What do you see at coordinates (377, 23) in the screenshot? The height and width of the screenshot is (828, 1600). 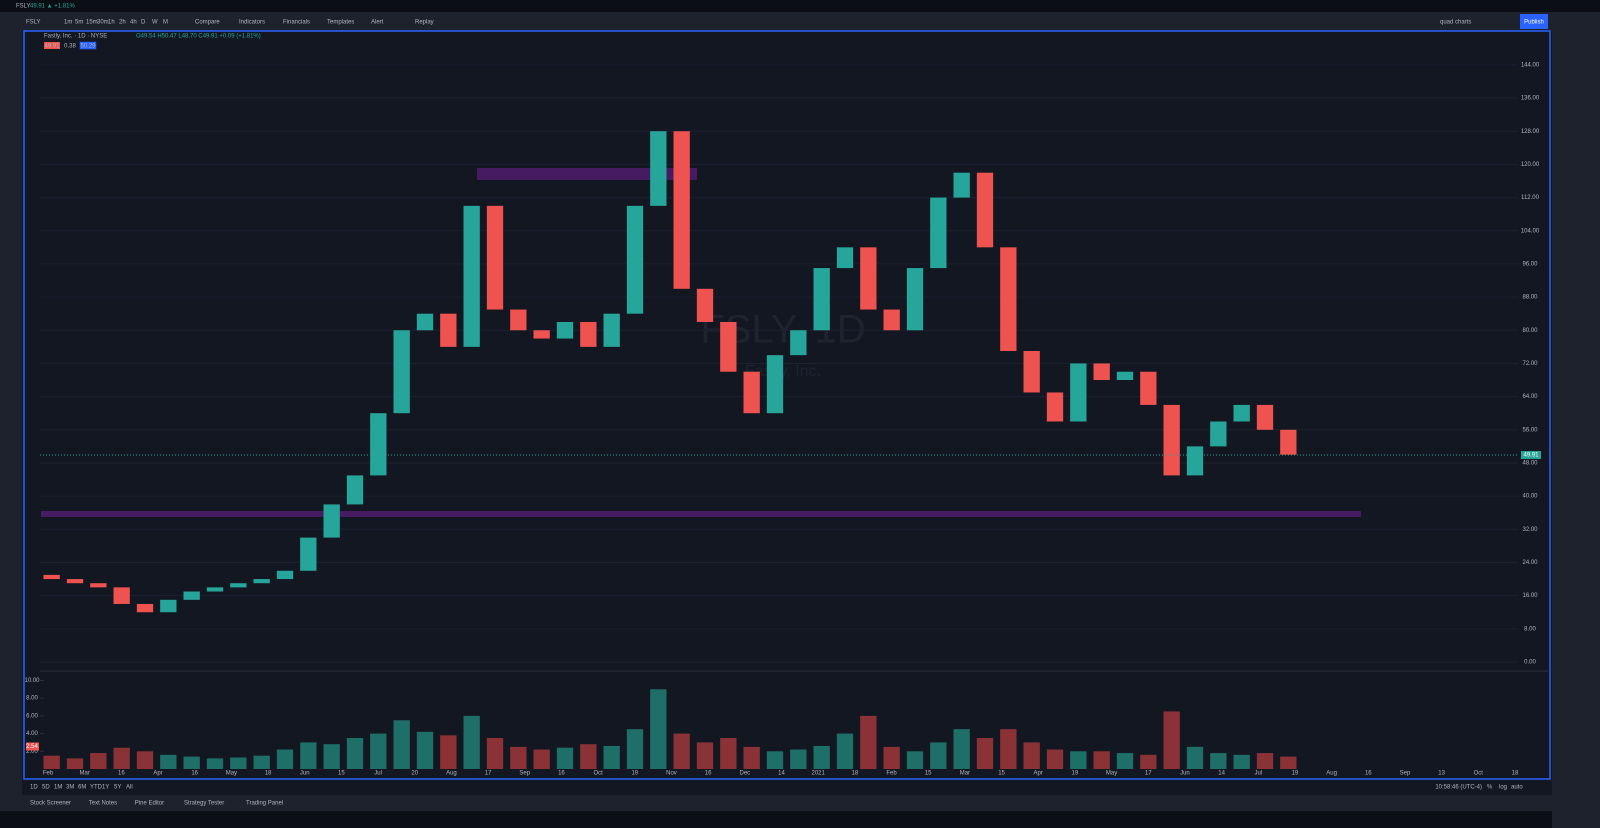 I see `toolbar-button: Alert` at bounding box center [377, 23].